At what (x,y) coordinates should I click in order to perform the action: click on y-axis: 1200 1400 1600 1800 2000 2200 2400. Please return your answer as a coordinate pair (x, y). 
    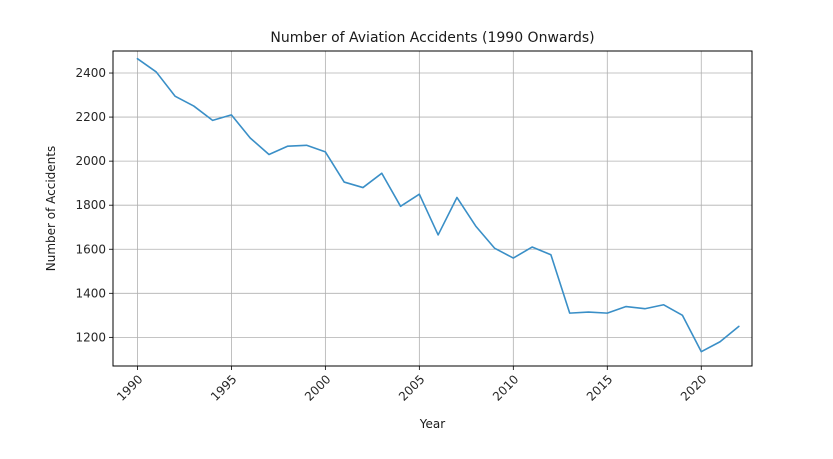
    Looking at the image, I should click on (94, 205).